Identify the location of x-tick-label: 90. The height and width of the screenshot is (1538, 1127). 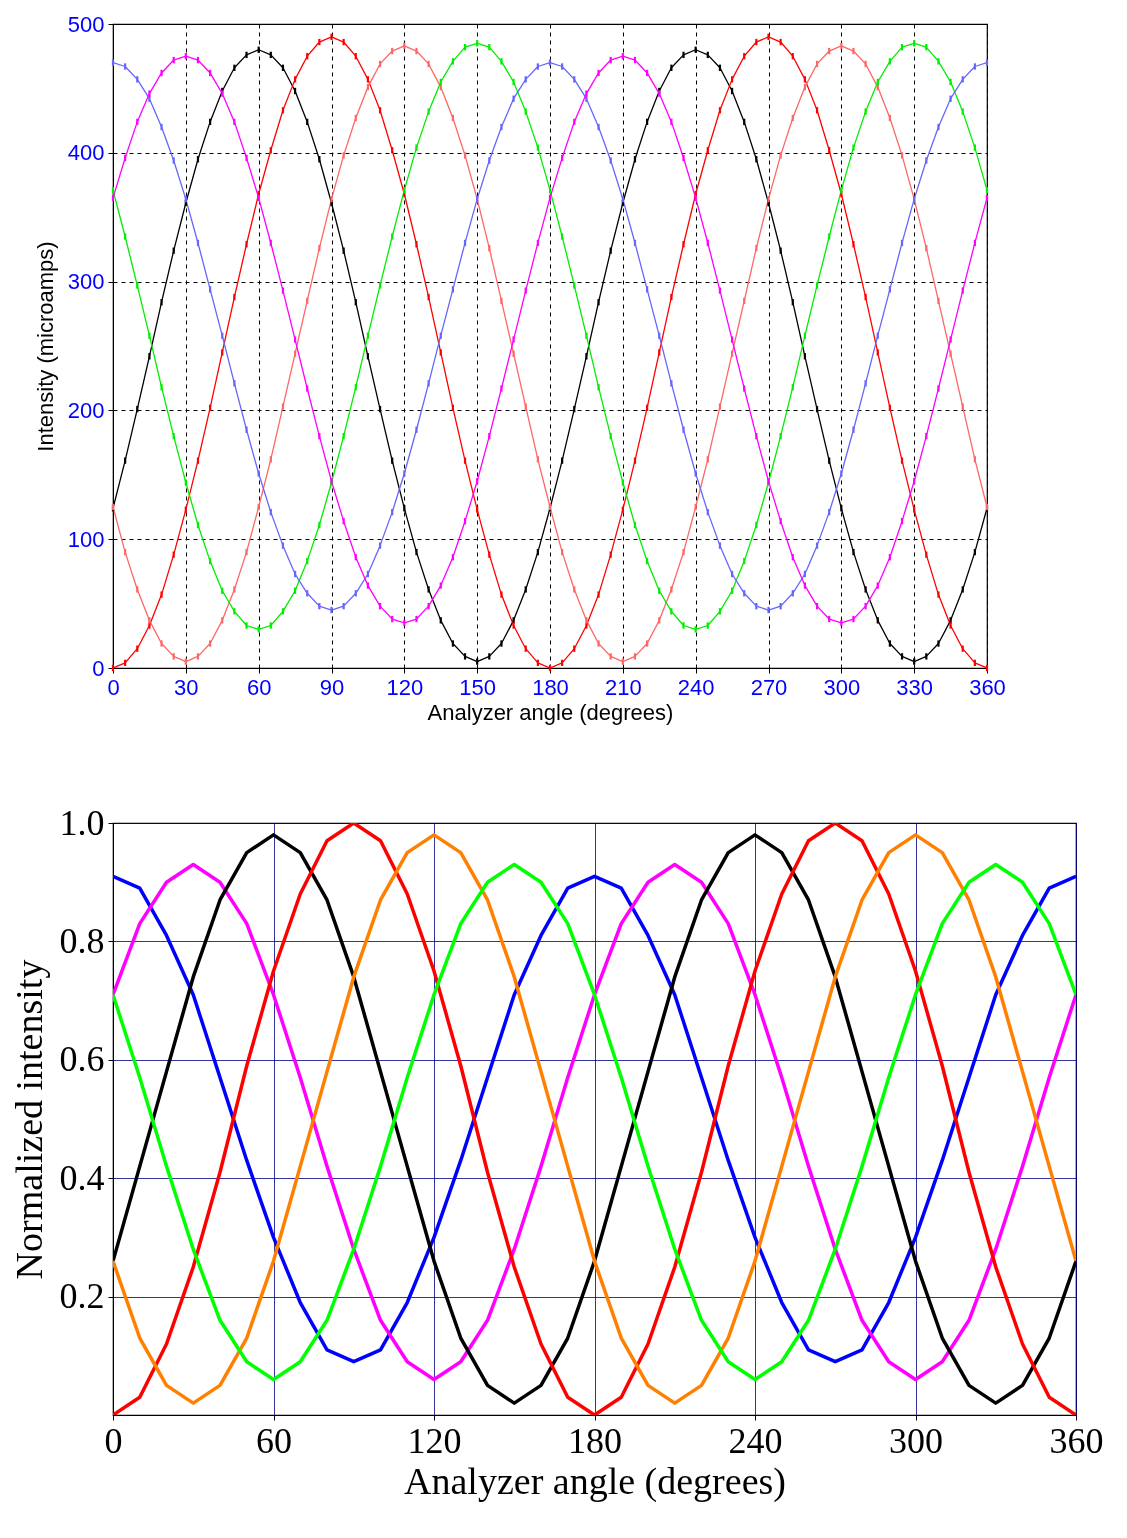
(332, 687).